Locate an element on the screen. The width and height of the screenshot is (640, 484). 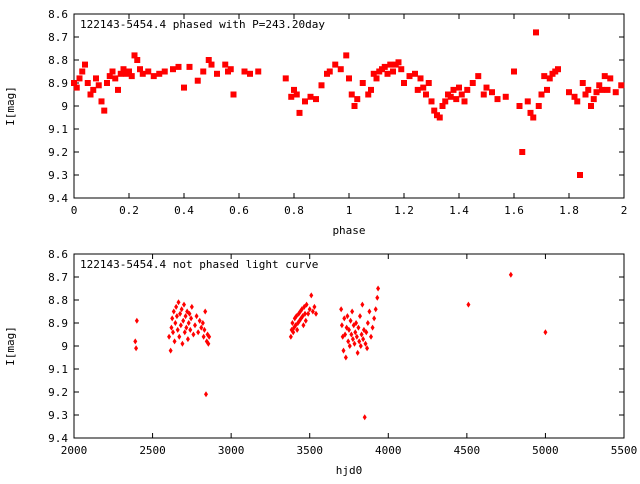
unphased-y-tick-label: 9.3 is located at coordinates (58, 415).